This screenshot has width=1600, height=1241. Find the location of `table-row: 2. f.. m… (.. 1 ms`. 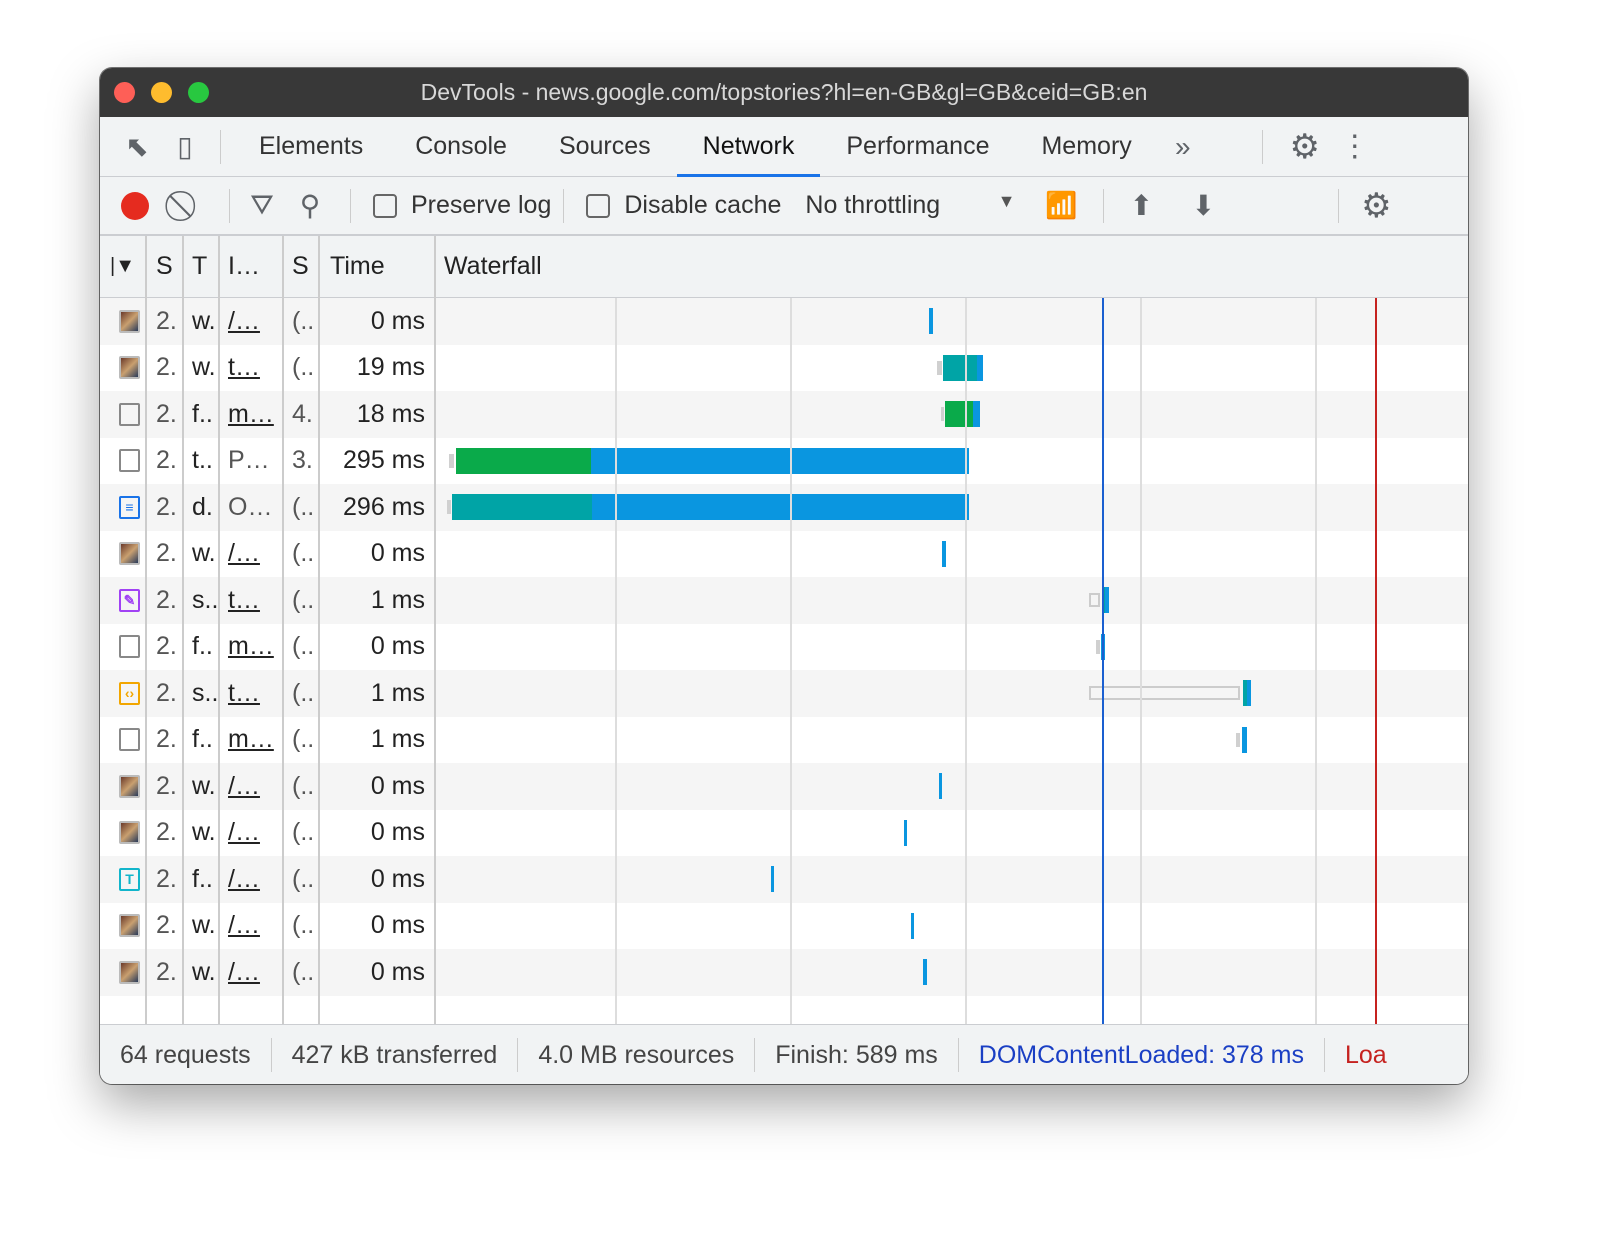

table-row: 2. f.. m… (.. 1 ms is located at coordinates (267, 740).